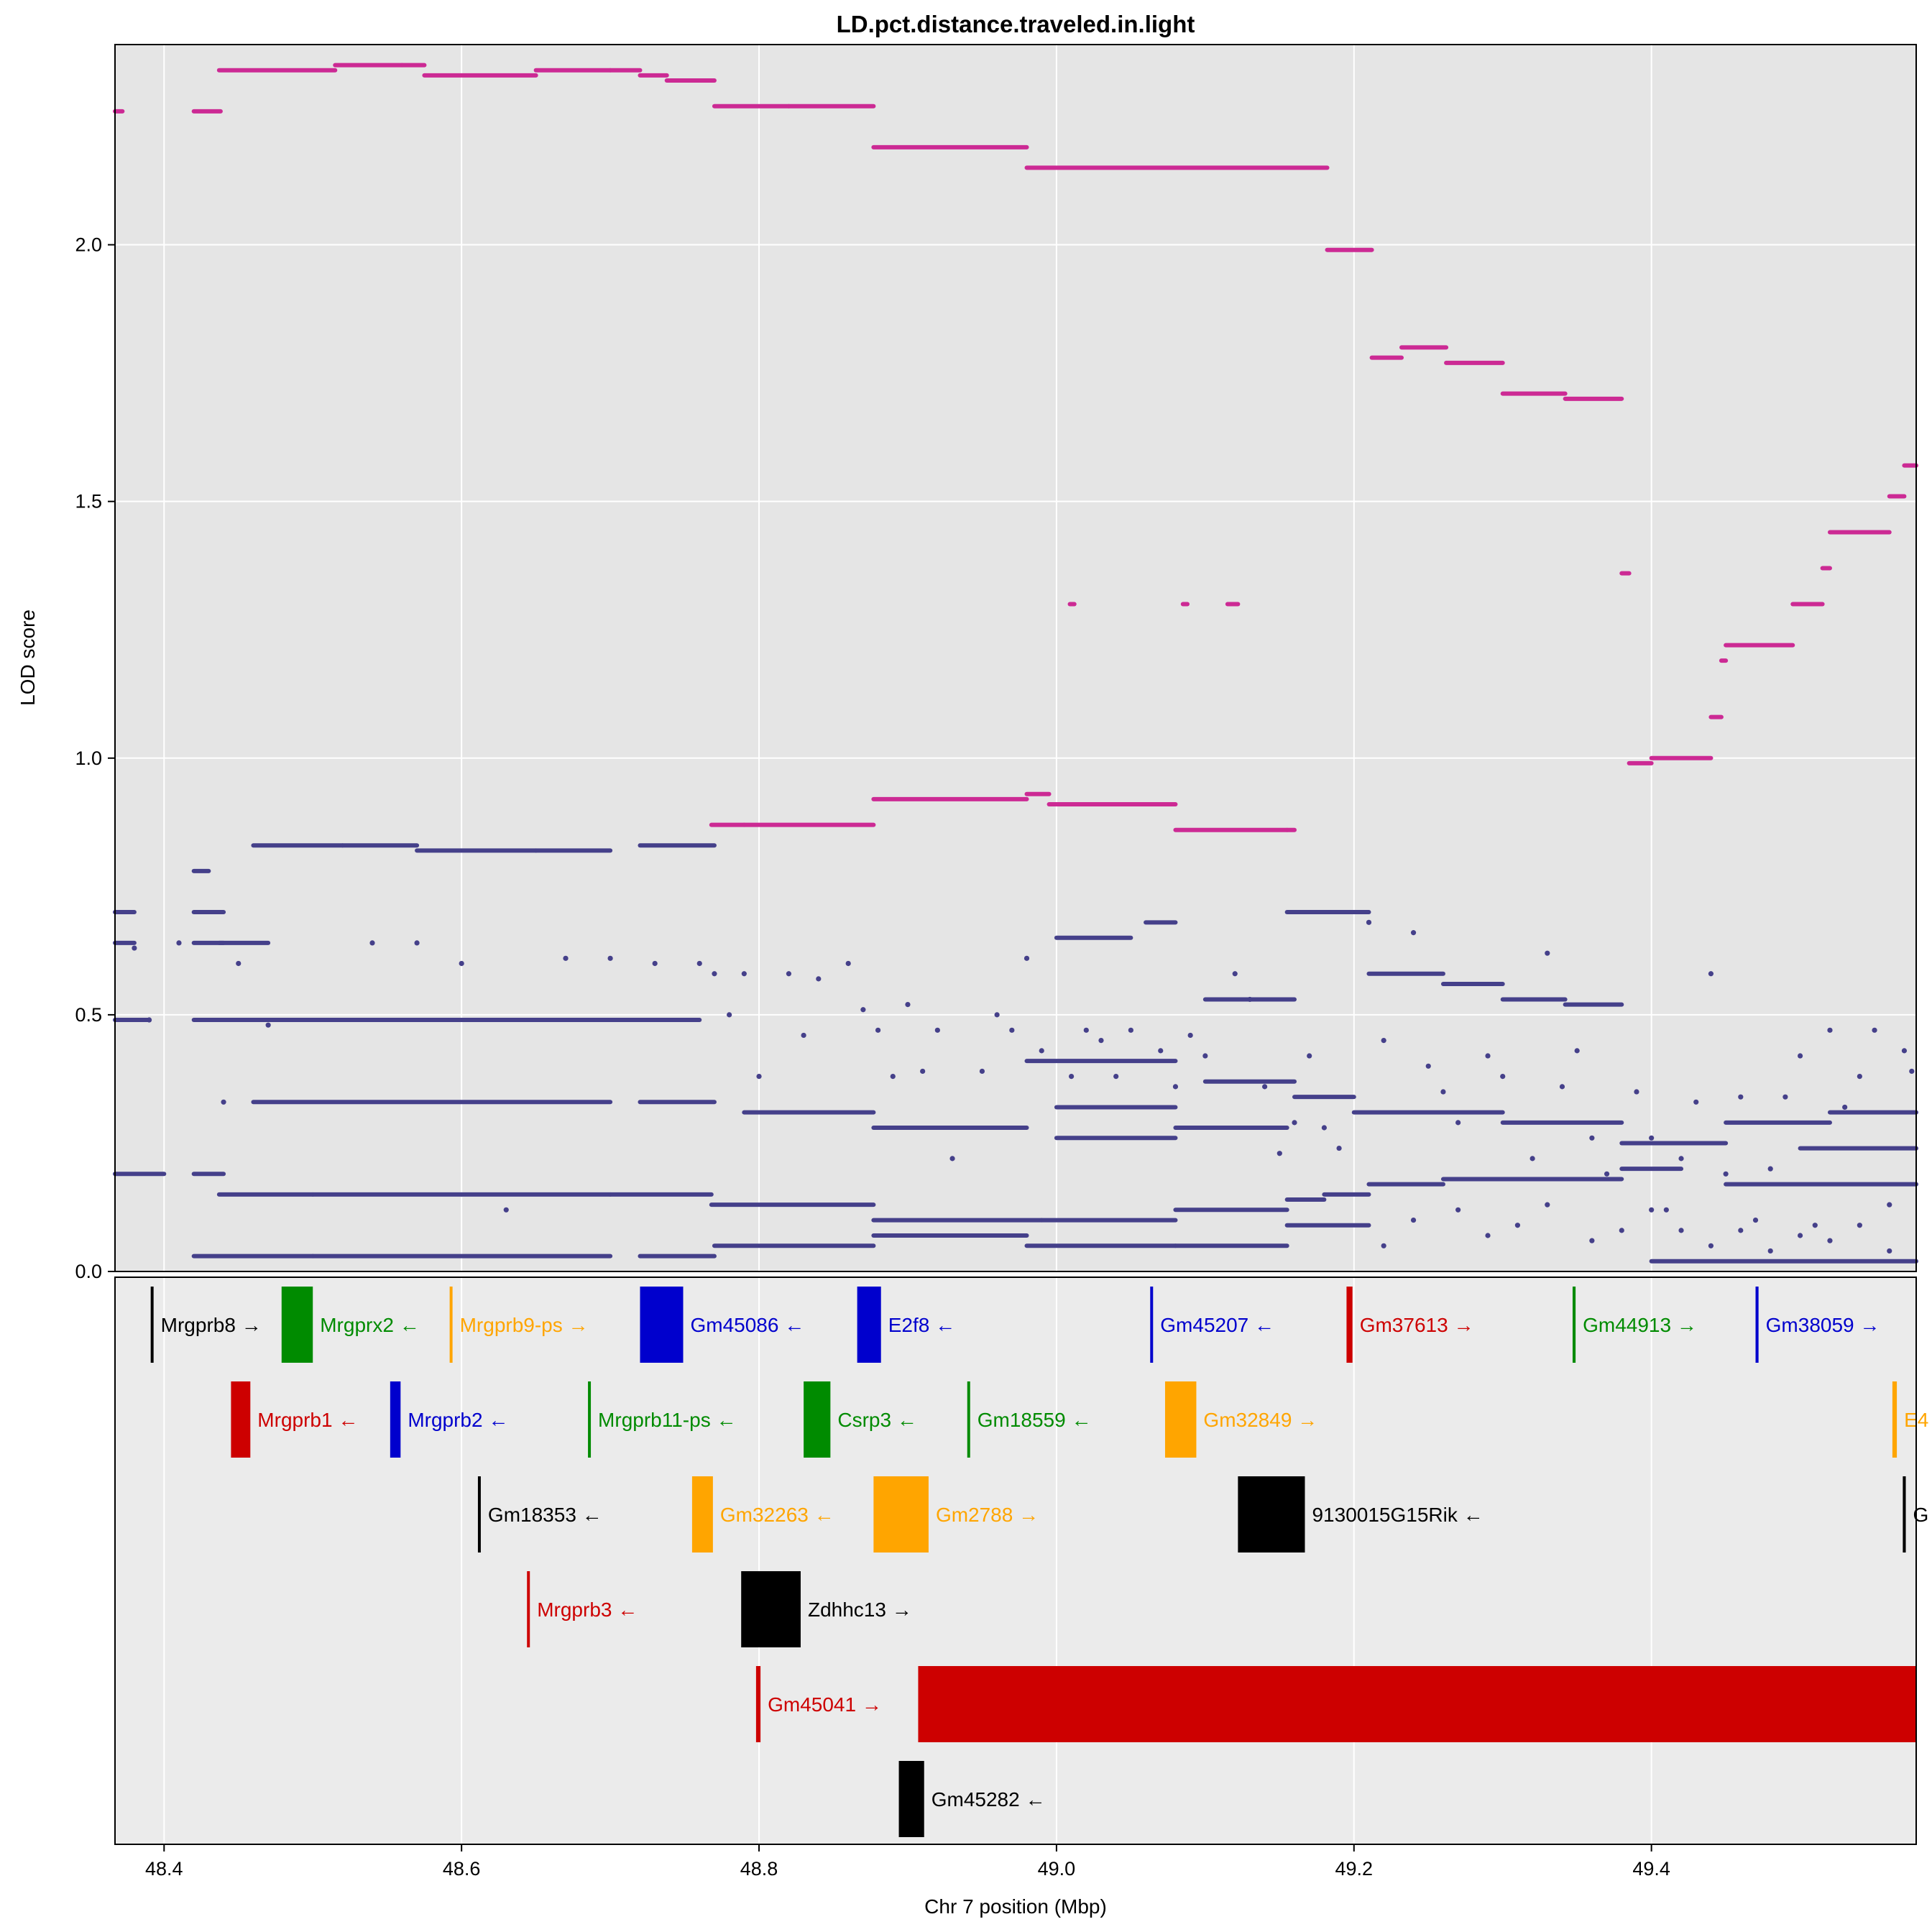 The height and width of the screenshot is (1932, 1932). I want to click on gene-label: 9130015G15Rik ←, so click(1397, 1515).